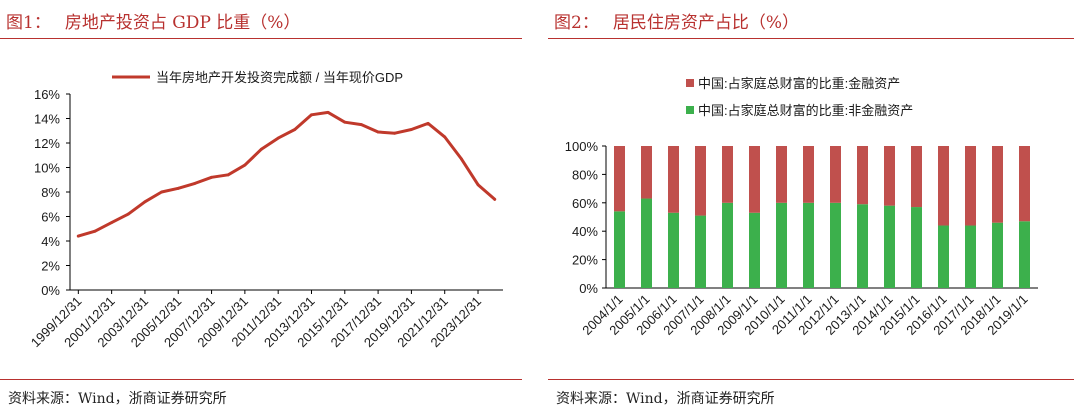 The height and width of the screenshot is (416, 1080). Describe the element at coordinates (665, 399) in the screenshot. I see `figure-2-source: 资料来源：Wind，浙商证券研究所` at that location.